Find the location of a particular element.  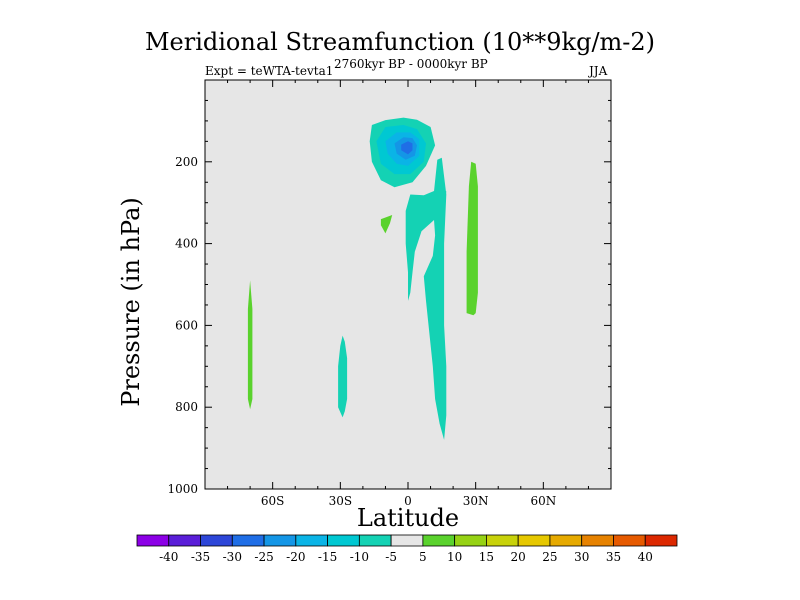

x-tick-label: 60S is located at coordinates (273, 501).